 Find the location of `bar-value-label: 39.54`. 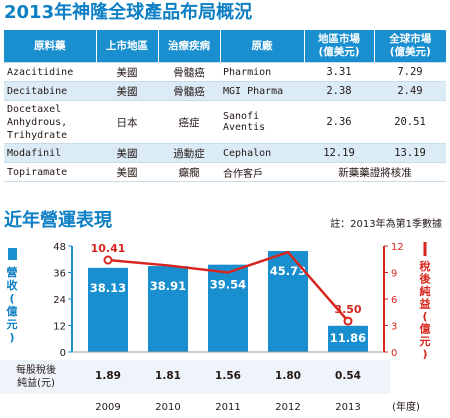

bar-value-label: 39.54 is located at coordinates (228, 285).